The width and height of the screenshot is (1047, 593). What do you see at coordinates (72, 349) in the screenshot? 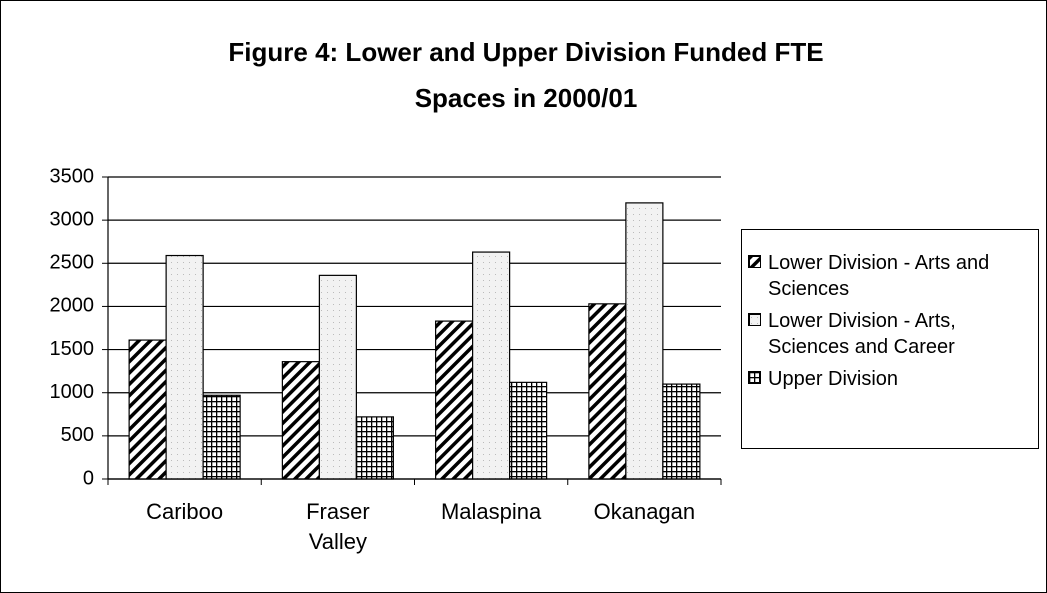
I see `y-tick-label: 1500` at bounding box center [72, 349].